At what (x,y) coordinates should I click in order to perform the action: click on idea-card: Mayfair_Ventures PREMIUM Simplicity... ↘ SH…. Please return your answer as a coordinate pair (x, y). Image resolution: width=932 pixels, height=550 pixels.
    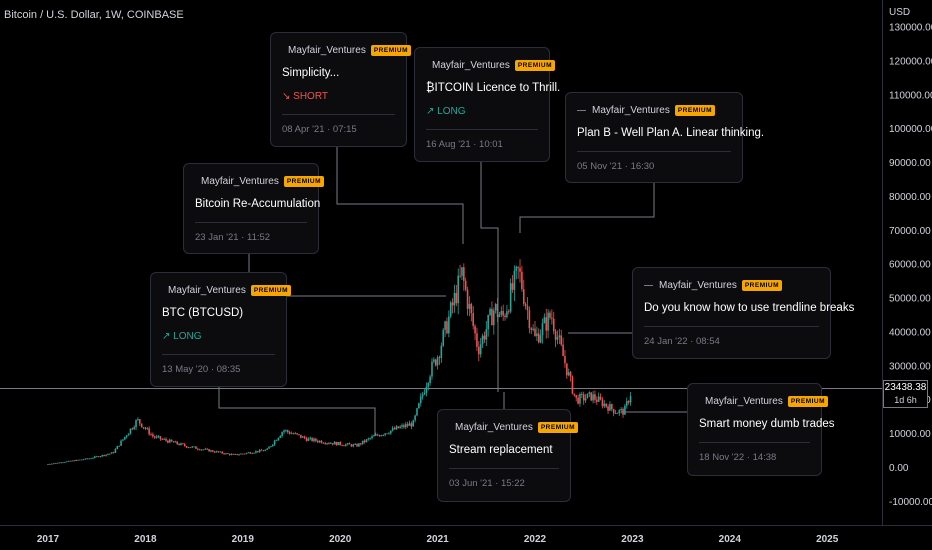
    Looking at the image, I should click on (341, 89).